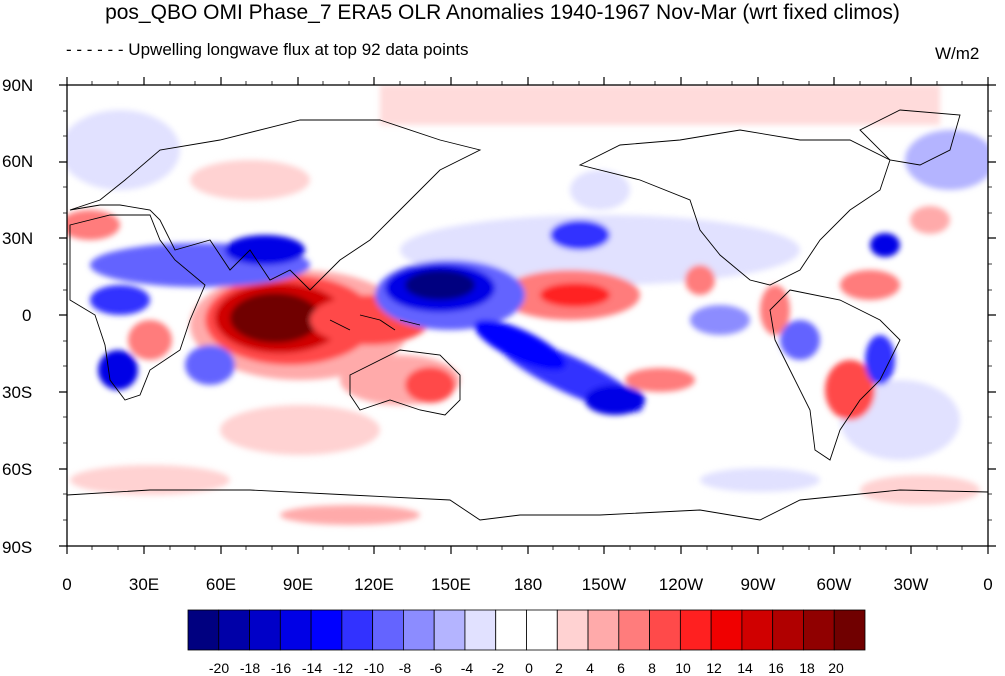  What do you see at coordinates (734, 207) in the screenshot?
I see `coastline-north-america` at bounding box center [734, 207].